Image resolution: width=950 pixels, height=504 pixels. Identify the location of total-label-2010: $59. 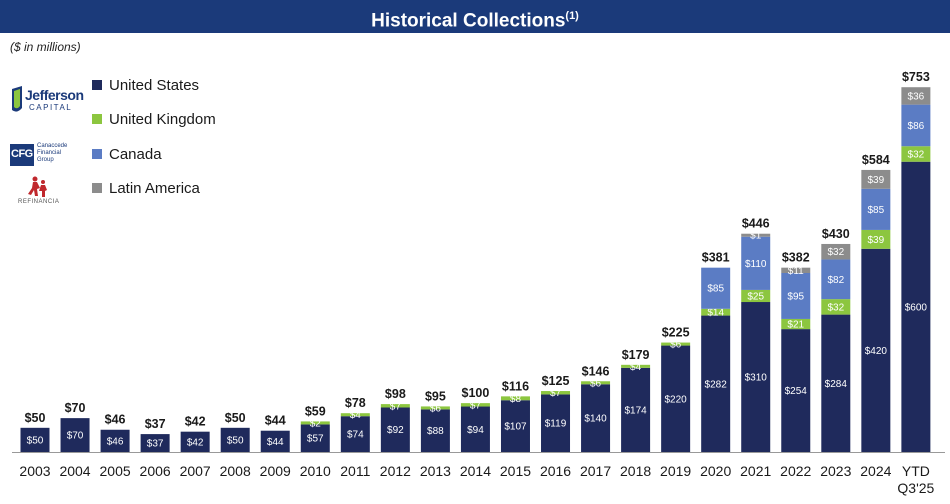
(315, 411).